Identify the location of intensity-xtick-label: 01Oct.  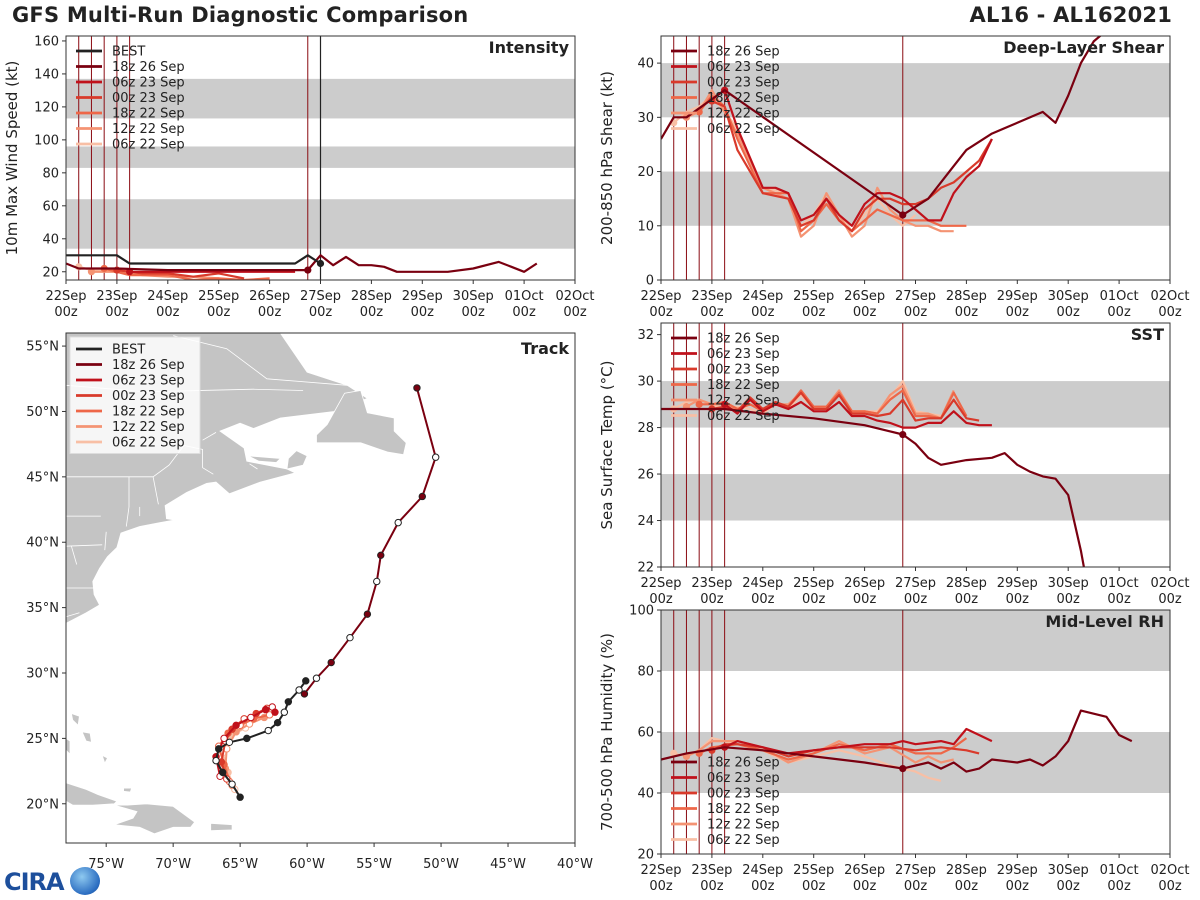
(524, 296).